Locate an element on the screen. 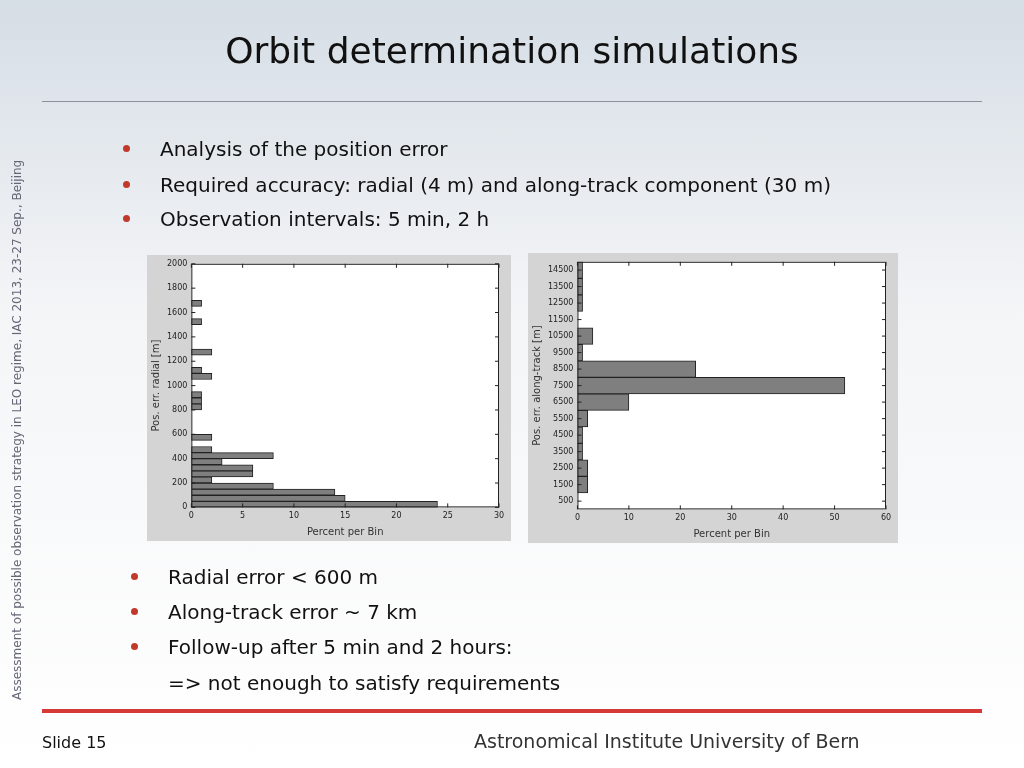 Image resolution: width=1024 pixels, height=768 pixels. y-tick-label: 6500 is located at coordinates (563, 402).